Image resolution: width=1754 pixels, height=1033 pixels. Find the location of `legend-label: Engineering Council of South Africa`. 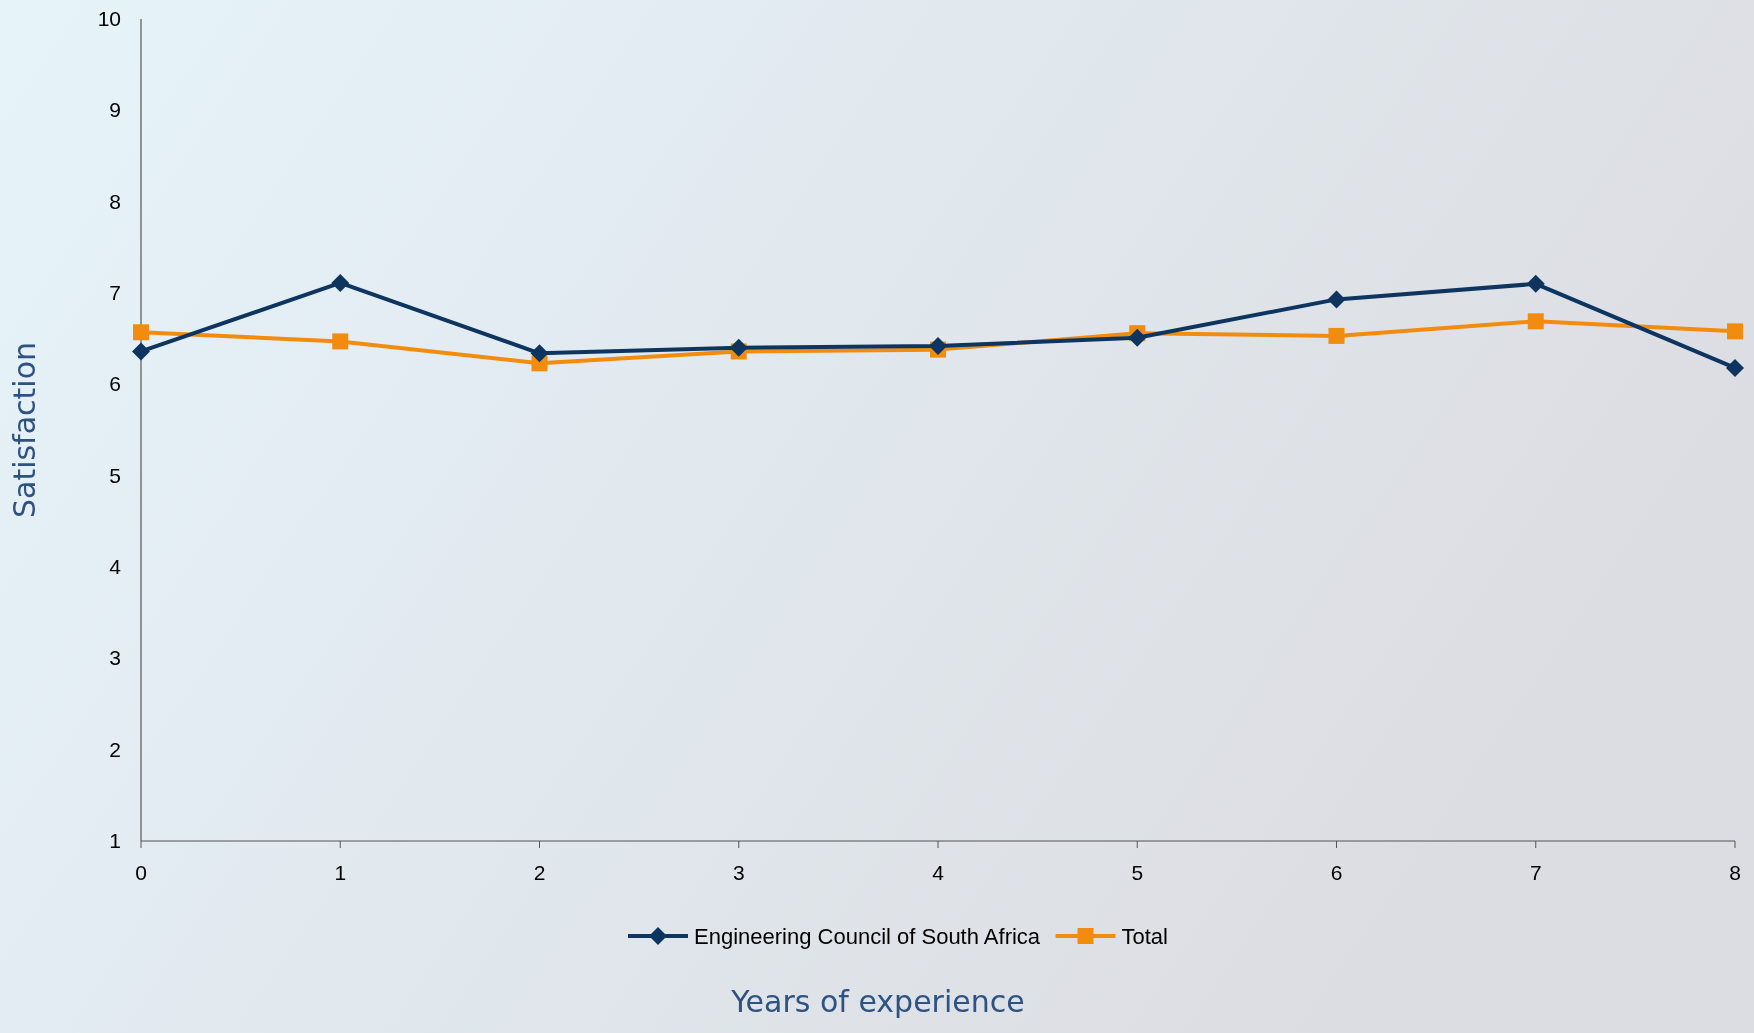

legend-label: Engineering Council of South Africa is located at coordinates (867, 936).